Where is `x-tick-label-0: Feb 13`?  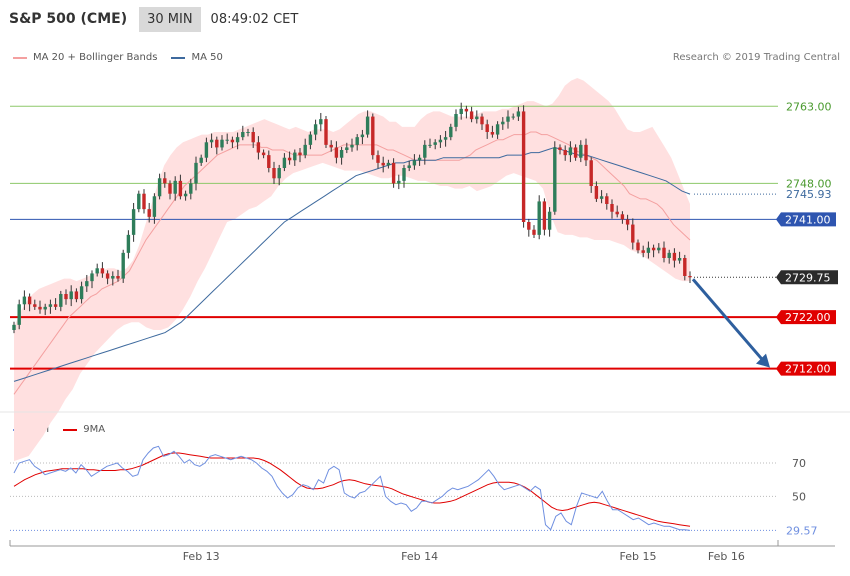 x-tick-label-0: Feb 13 is located at coordinates (201, 556).